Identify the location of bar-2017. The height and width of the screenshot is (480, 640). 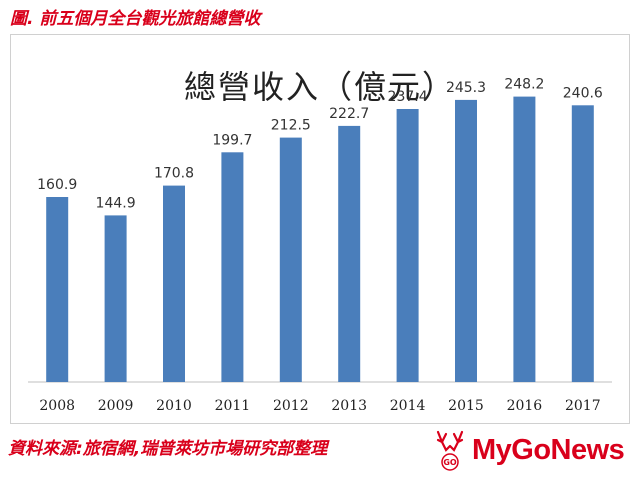
(582, 244).